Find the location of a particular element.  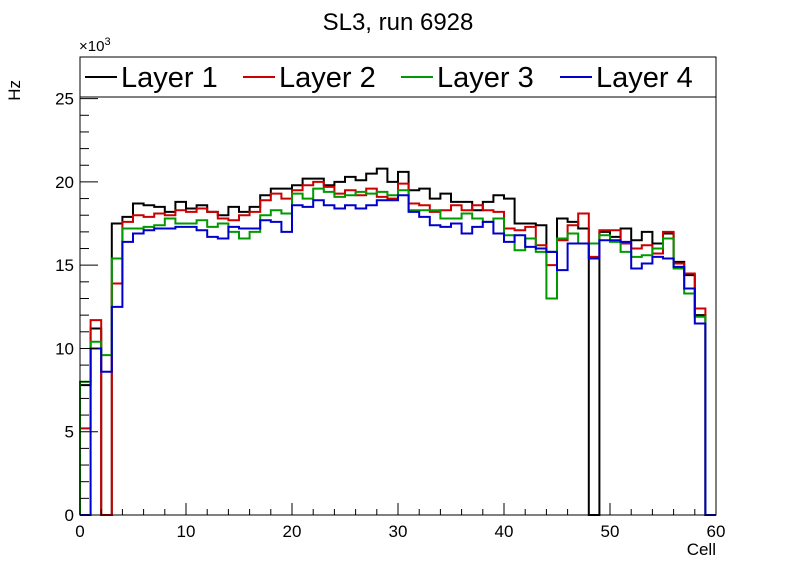

x-axis: 0 10 20 30 40 50 60 is located at coordinates (400, 522).